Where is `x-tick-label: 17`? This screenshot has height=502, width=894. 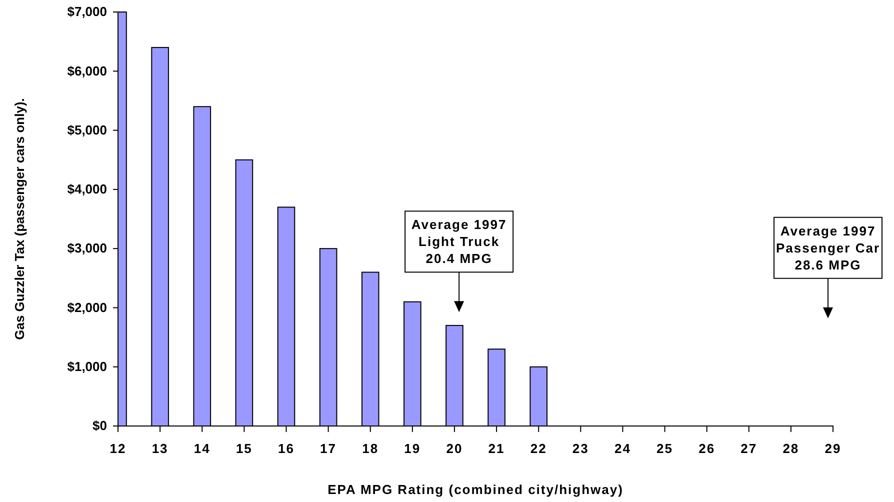 x-tick-label: 17 is located at coordinates (328, 448).